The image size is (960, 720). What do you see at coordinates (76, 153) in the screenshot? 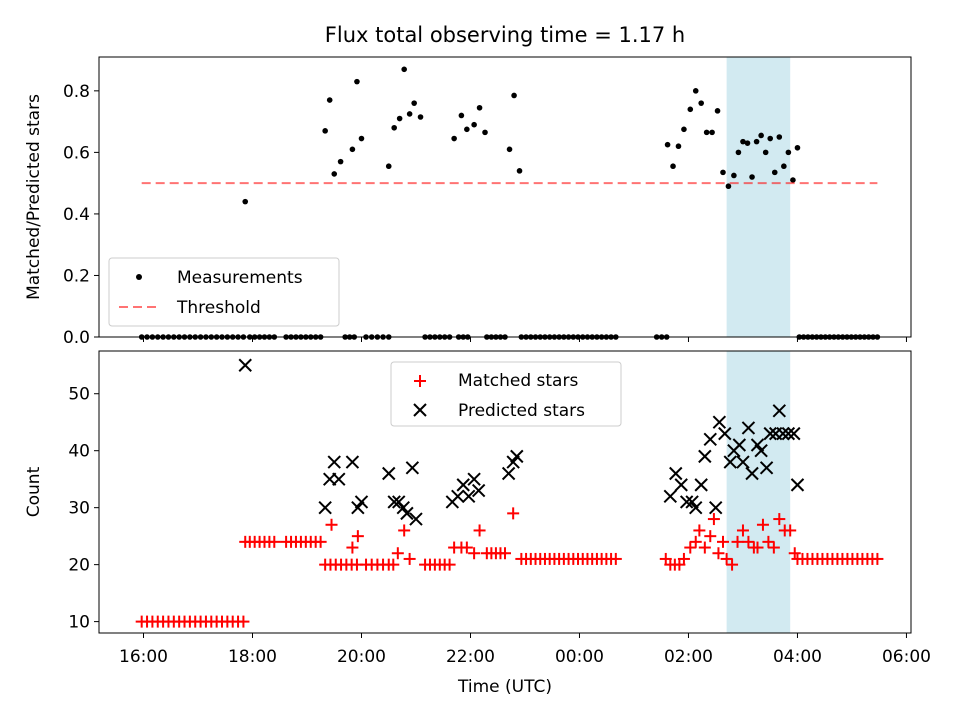
I see `top-y-tick-label: 0.6` at bounding box center [76, 153].